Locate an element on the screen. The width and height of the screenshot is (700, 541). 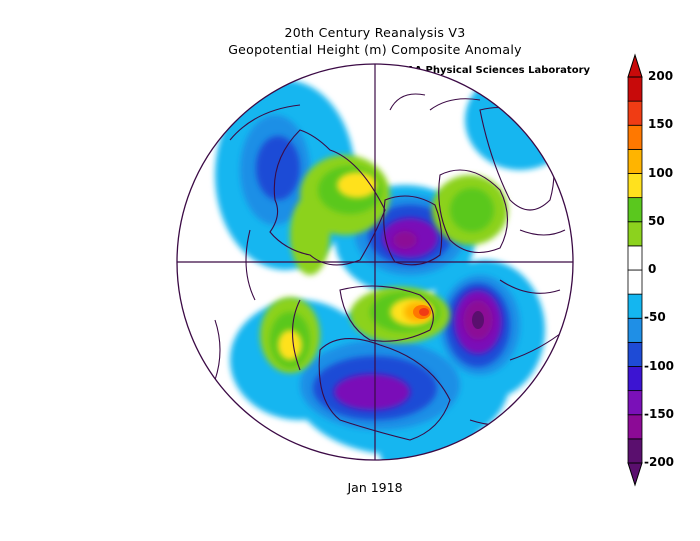
credit-label: NOAA Physical Sciences Laboratory is located at coordinates (490, 70).